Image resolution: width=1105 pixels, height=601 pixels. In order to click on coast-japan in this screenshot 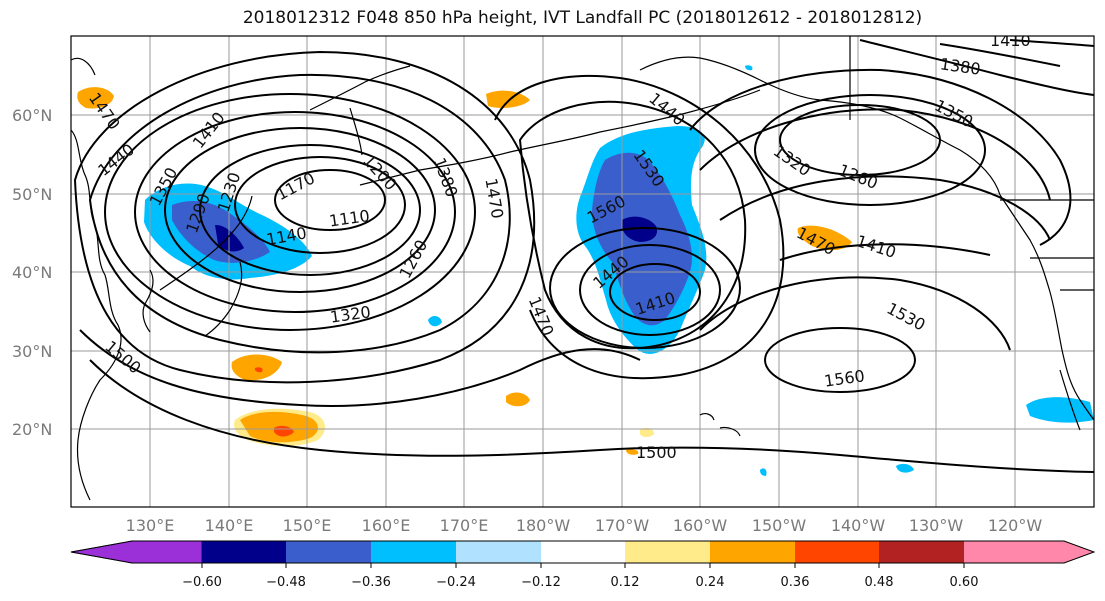, I will do `click(206, 266)`.